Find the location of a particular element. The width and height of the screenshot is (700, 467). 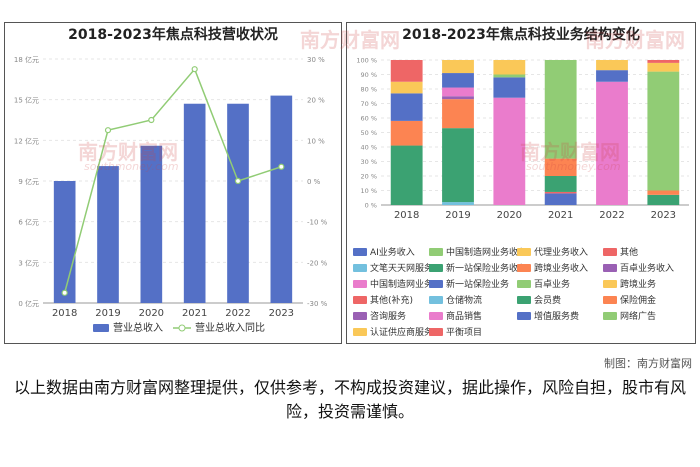

y-tick-label: 18 亿元 is located at coordinates (26, 59).